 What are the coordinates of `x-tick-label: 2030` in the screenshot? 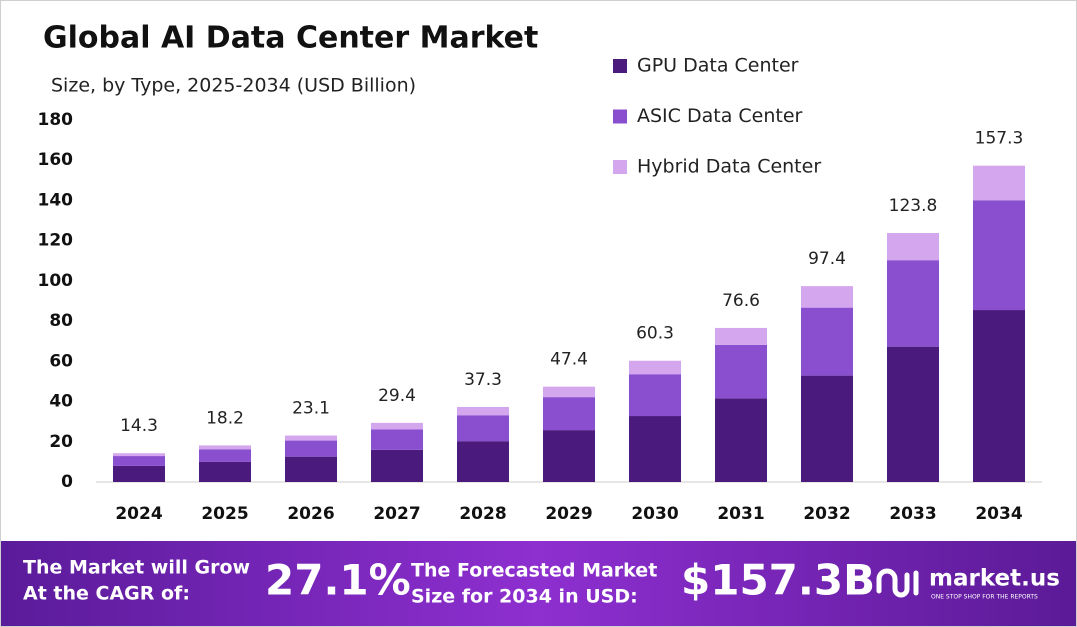 It's located at (654, 514).